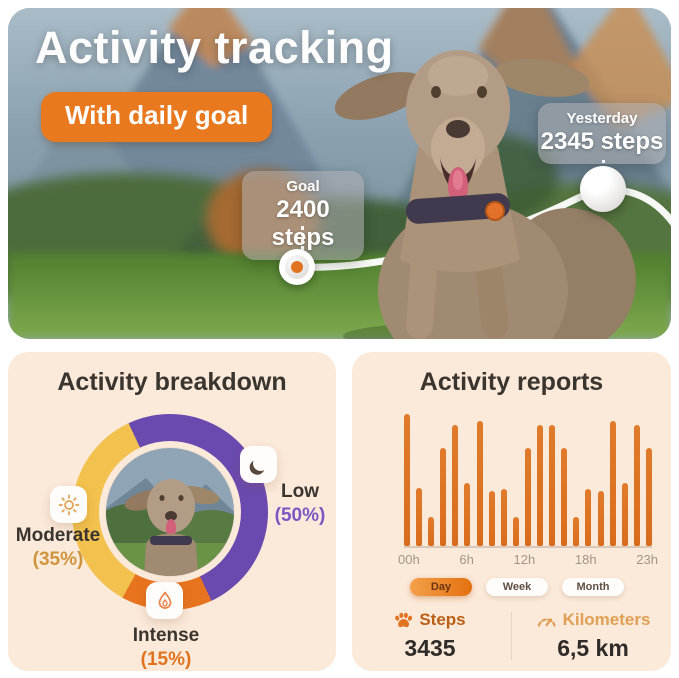 This screenshot has height=678, width=679. I want to click on donut-chart, so click(170, 512).